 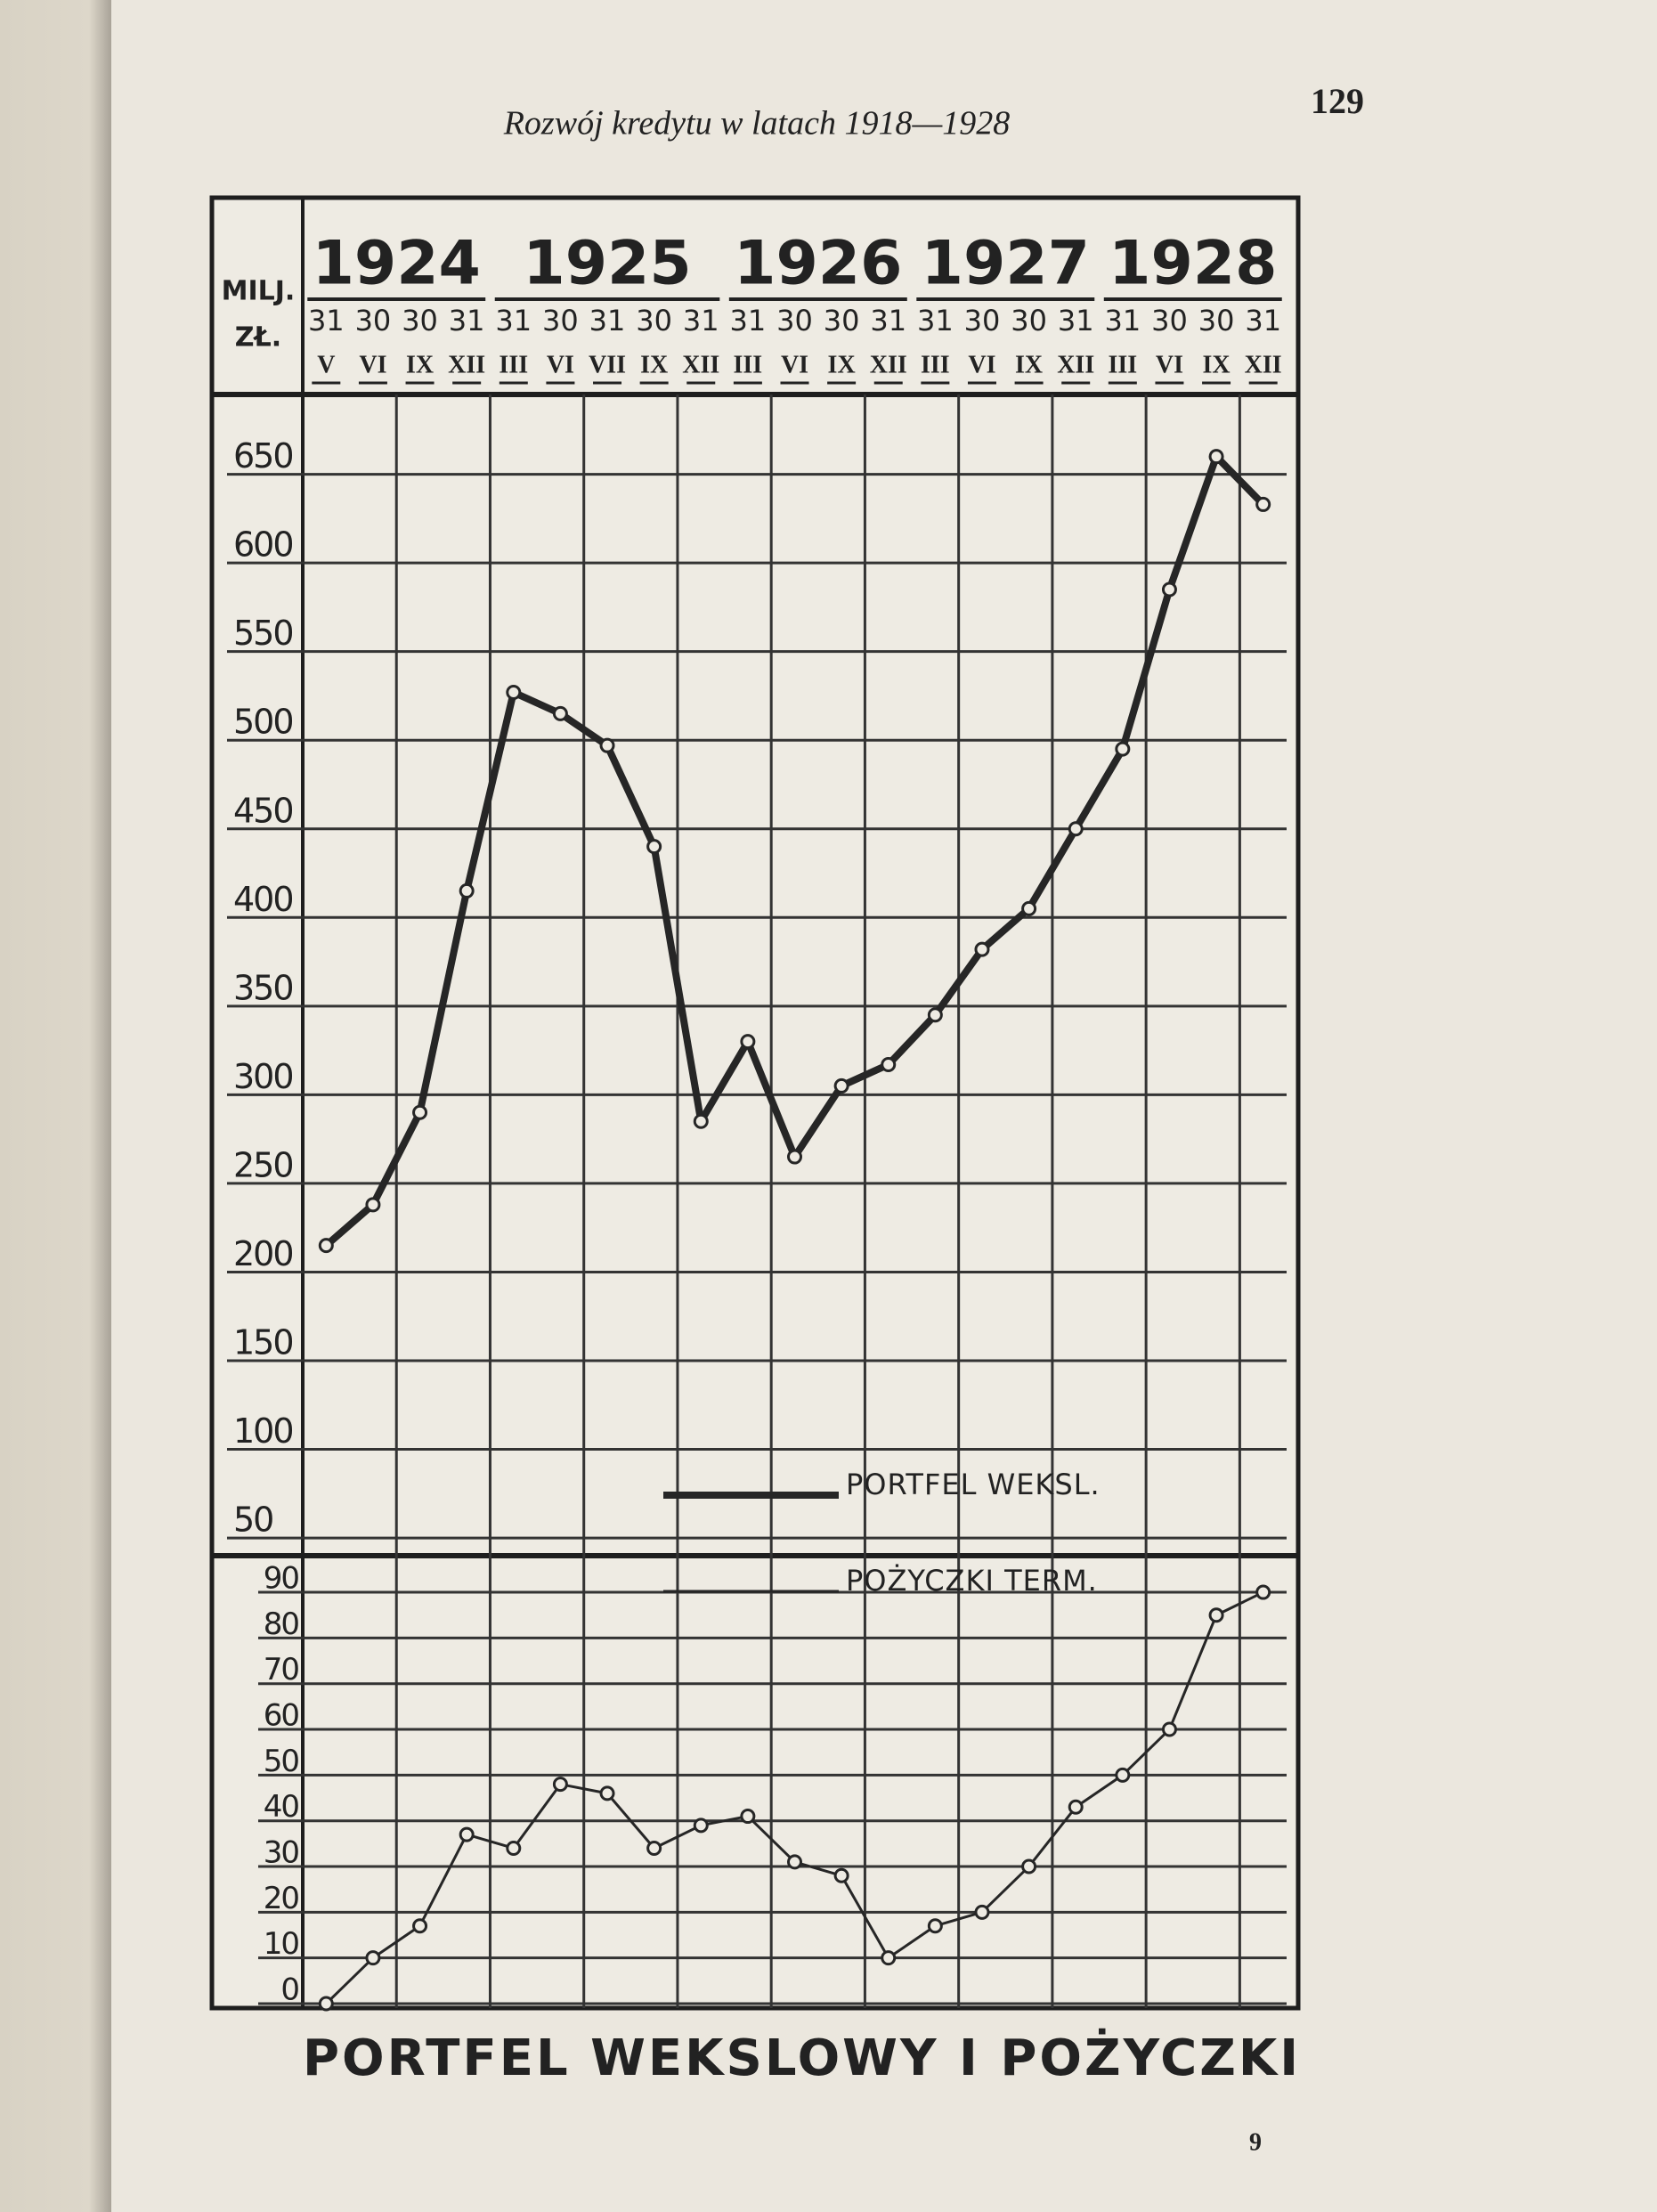 I want to click on y-tick-label: 650, so click(x=263, y=456).